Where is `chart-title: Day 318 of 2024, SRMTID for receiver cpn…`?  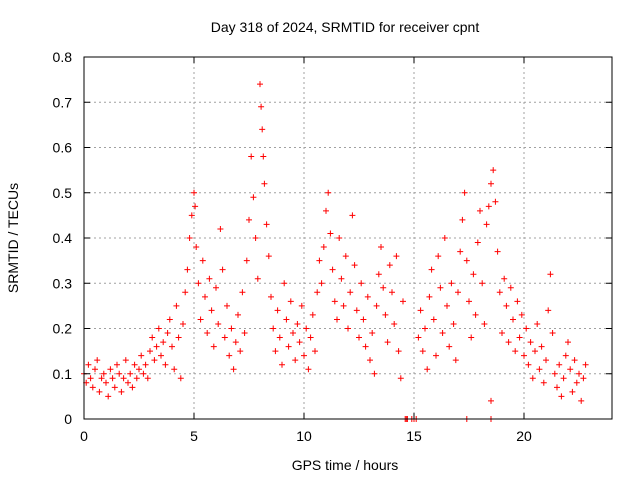 chart-title: Day 318 of 2024, SRMTID for receiver cpn… is located at coordinates (345, 27).